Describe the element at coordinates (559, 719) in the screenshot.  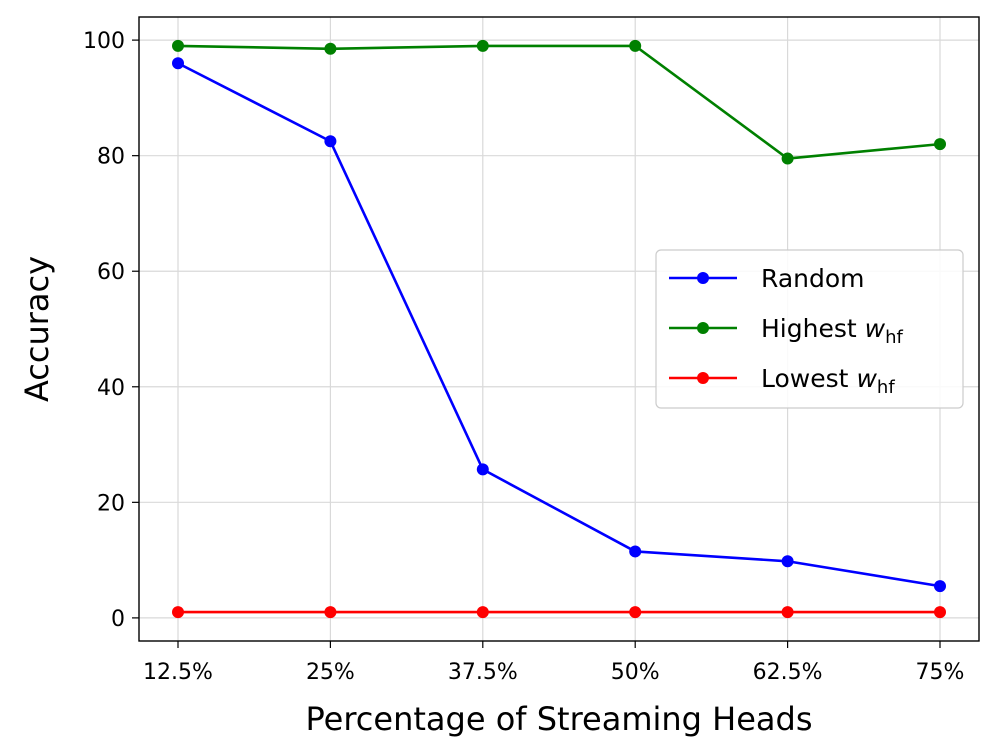
I see `x-axis-label: Percentage of Streaming Heads` at that location.